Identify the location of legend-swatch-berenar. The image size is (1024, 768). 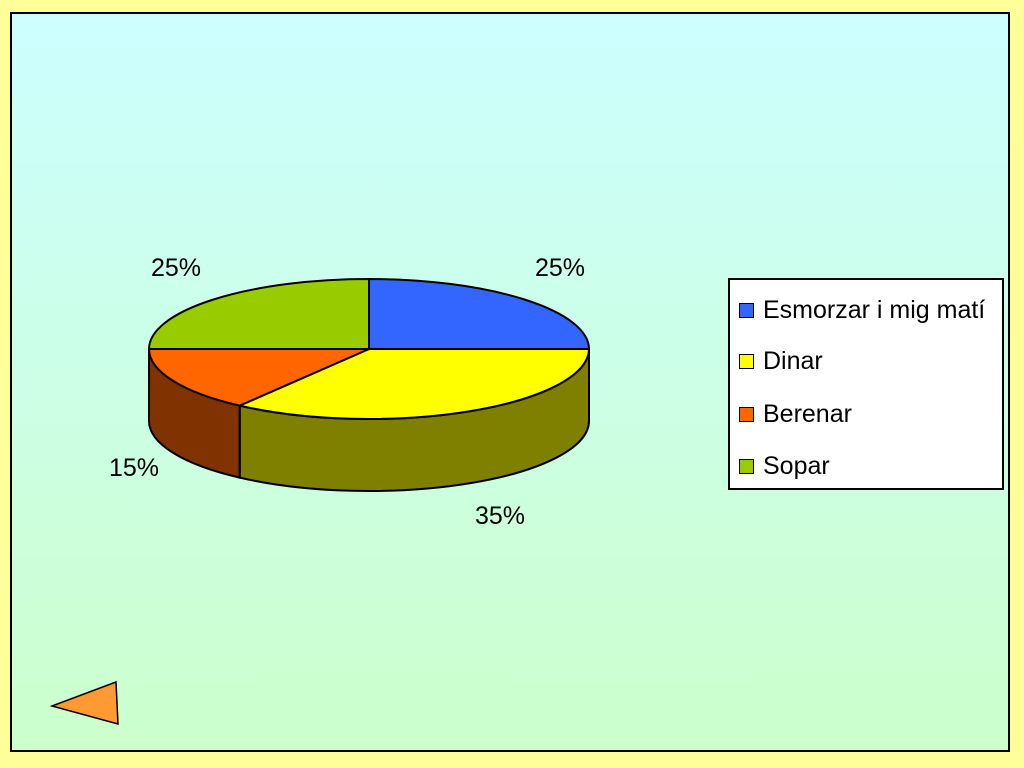
(746, 414).